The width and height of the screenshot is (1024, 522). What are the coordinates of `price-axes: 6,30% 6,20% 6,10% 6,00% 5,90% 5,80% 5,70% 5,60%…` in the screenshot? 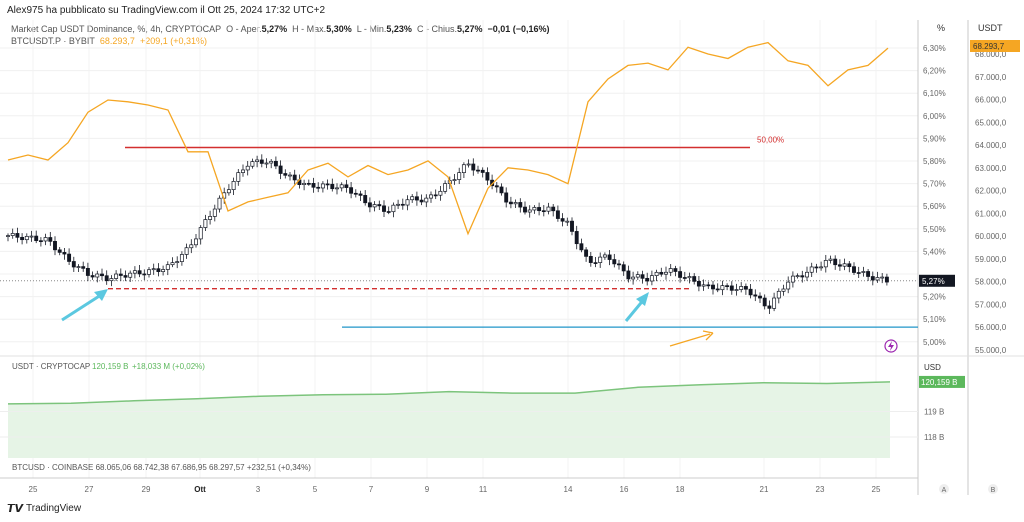 It's located at (969, 197).